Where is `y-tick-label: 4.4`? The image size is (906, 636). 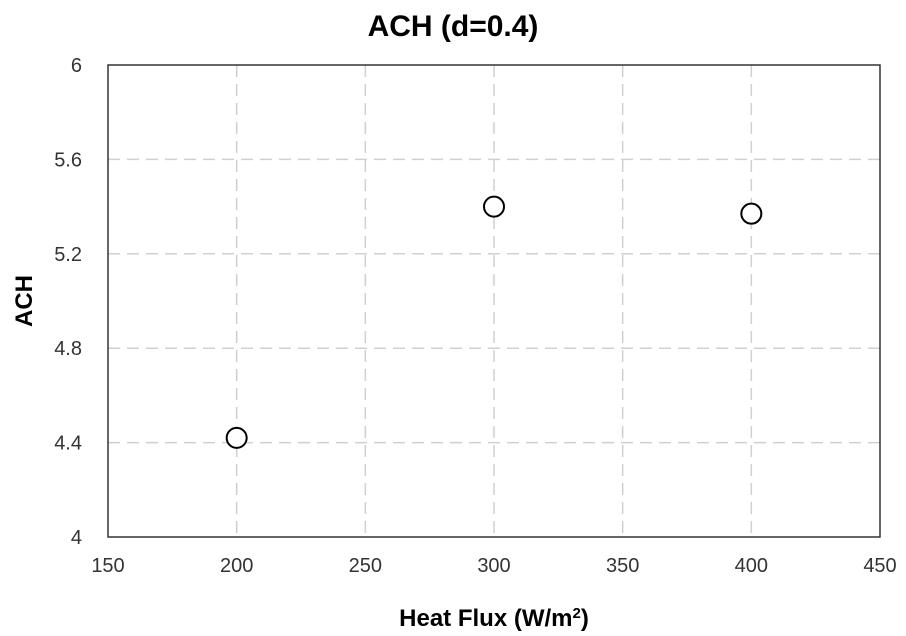
y-tick-label: 4.4 is located at coordinates (68, 444).